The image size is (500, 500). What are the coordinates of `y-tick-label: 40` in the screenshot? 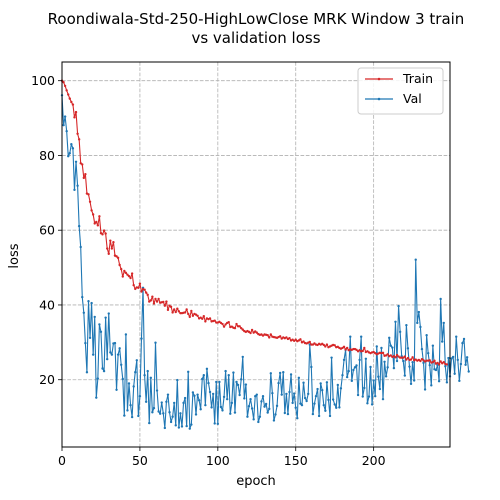 It's located at (47, 304).